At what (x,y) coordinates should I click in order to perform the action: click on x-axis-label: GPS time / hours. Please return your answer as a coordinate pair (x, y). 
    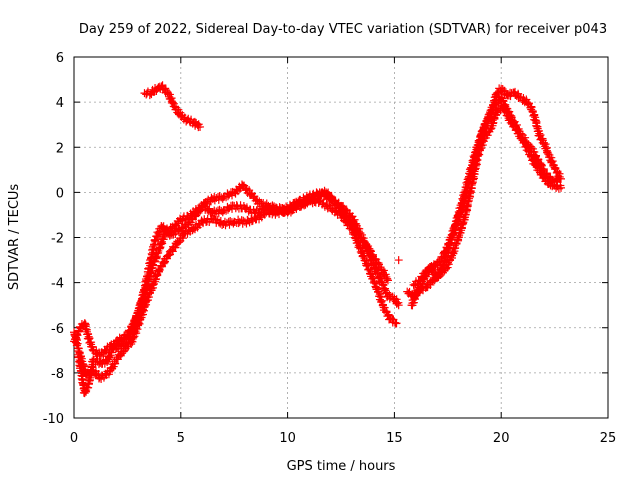
    Looking at the image, I should click on (341, 466).